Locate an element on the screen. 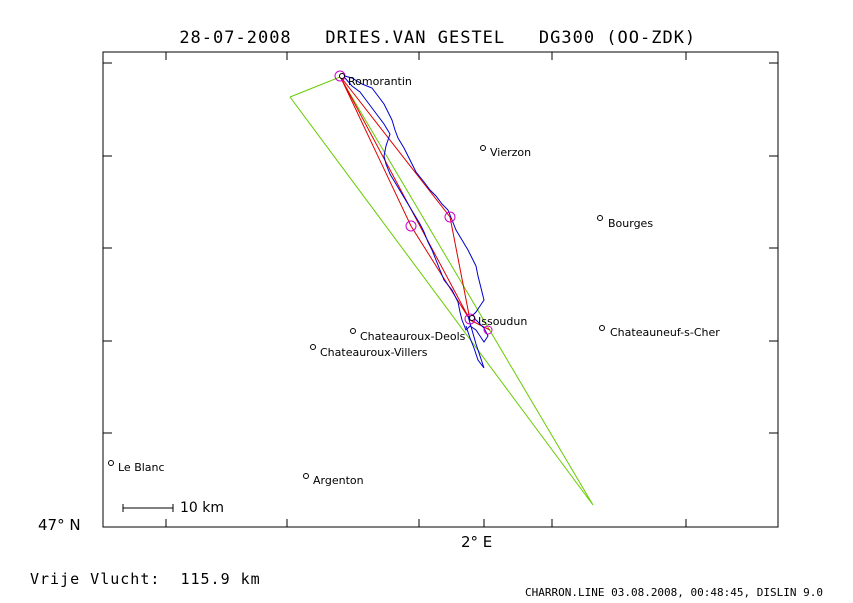 This screenshot has width=853, height=603. town-label-le-blanc: Le Blanc is located at coordinates (141, 467).